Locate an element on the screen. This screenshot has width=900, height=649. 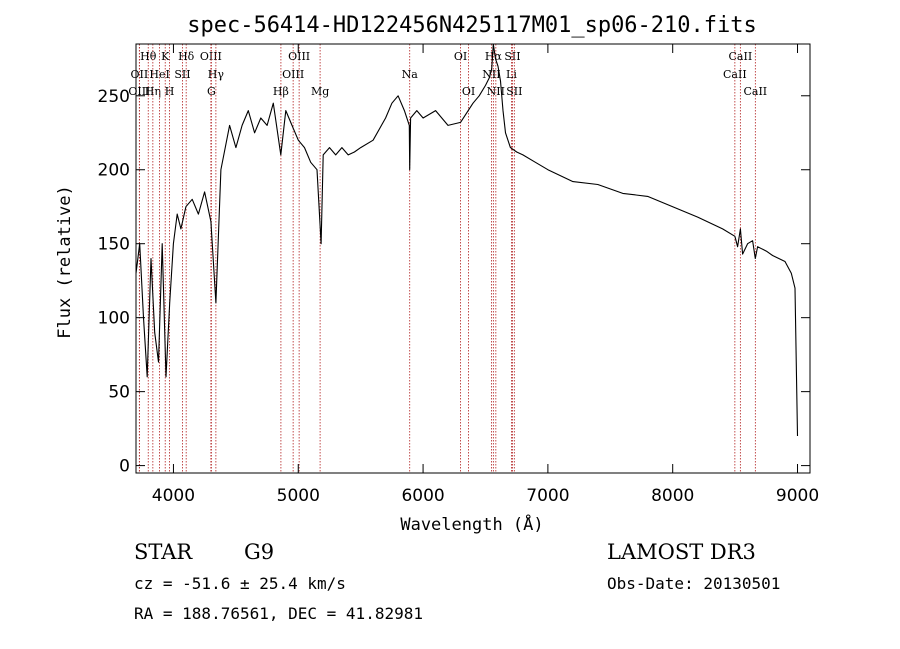
redshift-velocity: cz = -51.6 ± 25.4 km/s is located at coordinates (240, 583).